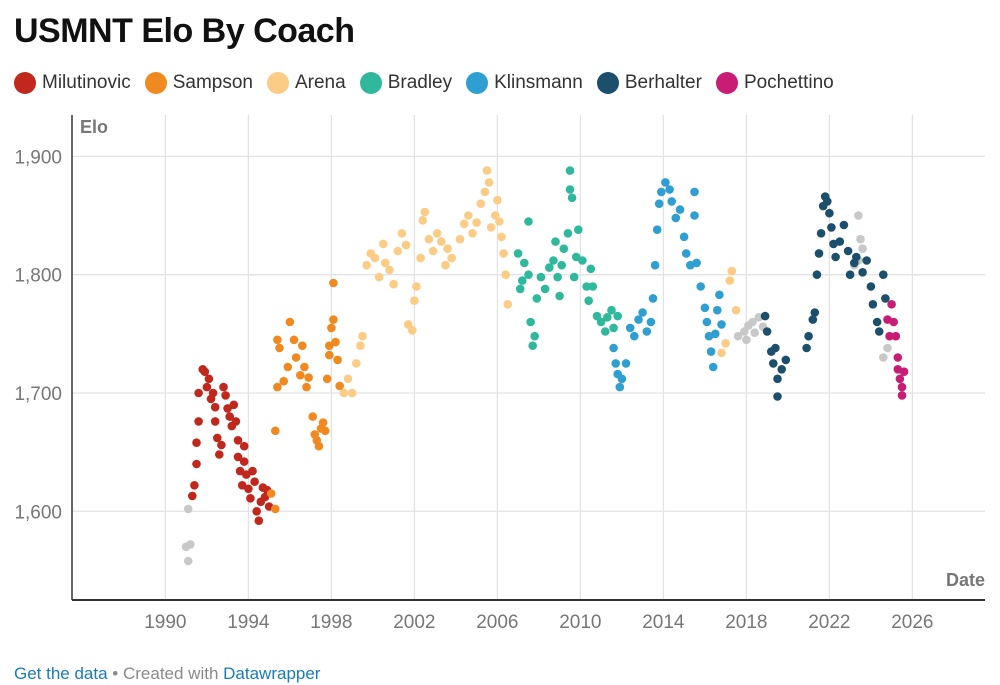  I want to click on legend-label: Klinsmann, so click(538, 82).